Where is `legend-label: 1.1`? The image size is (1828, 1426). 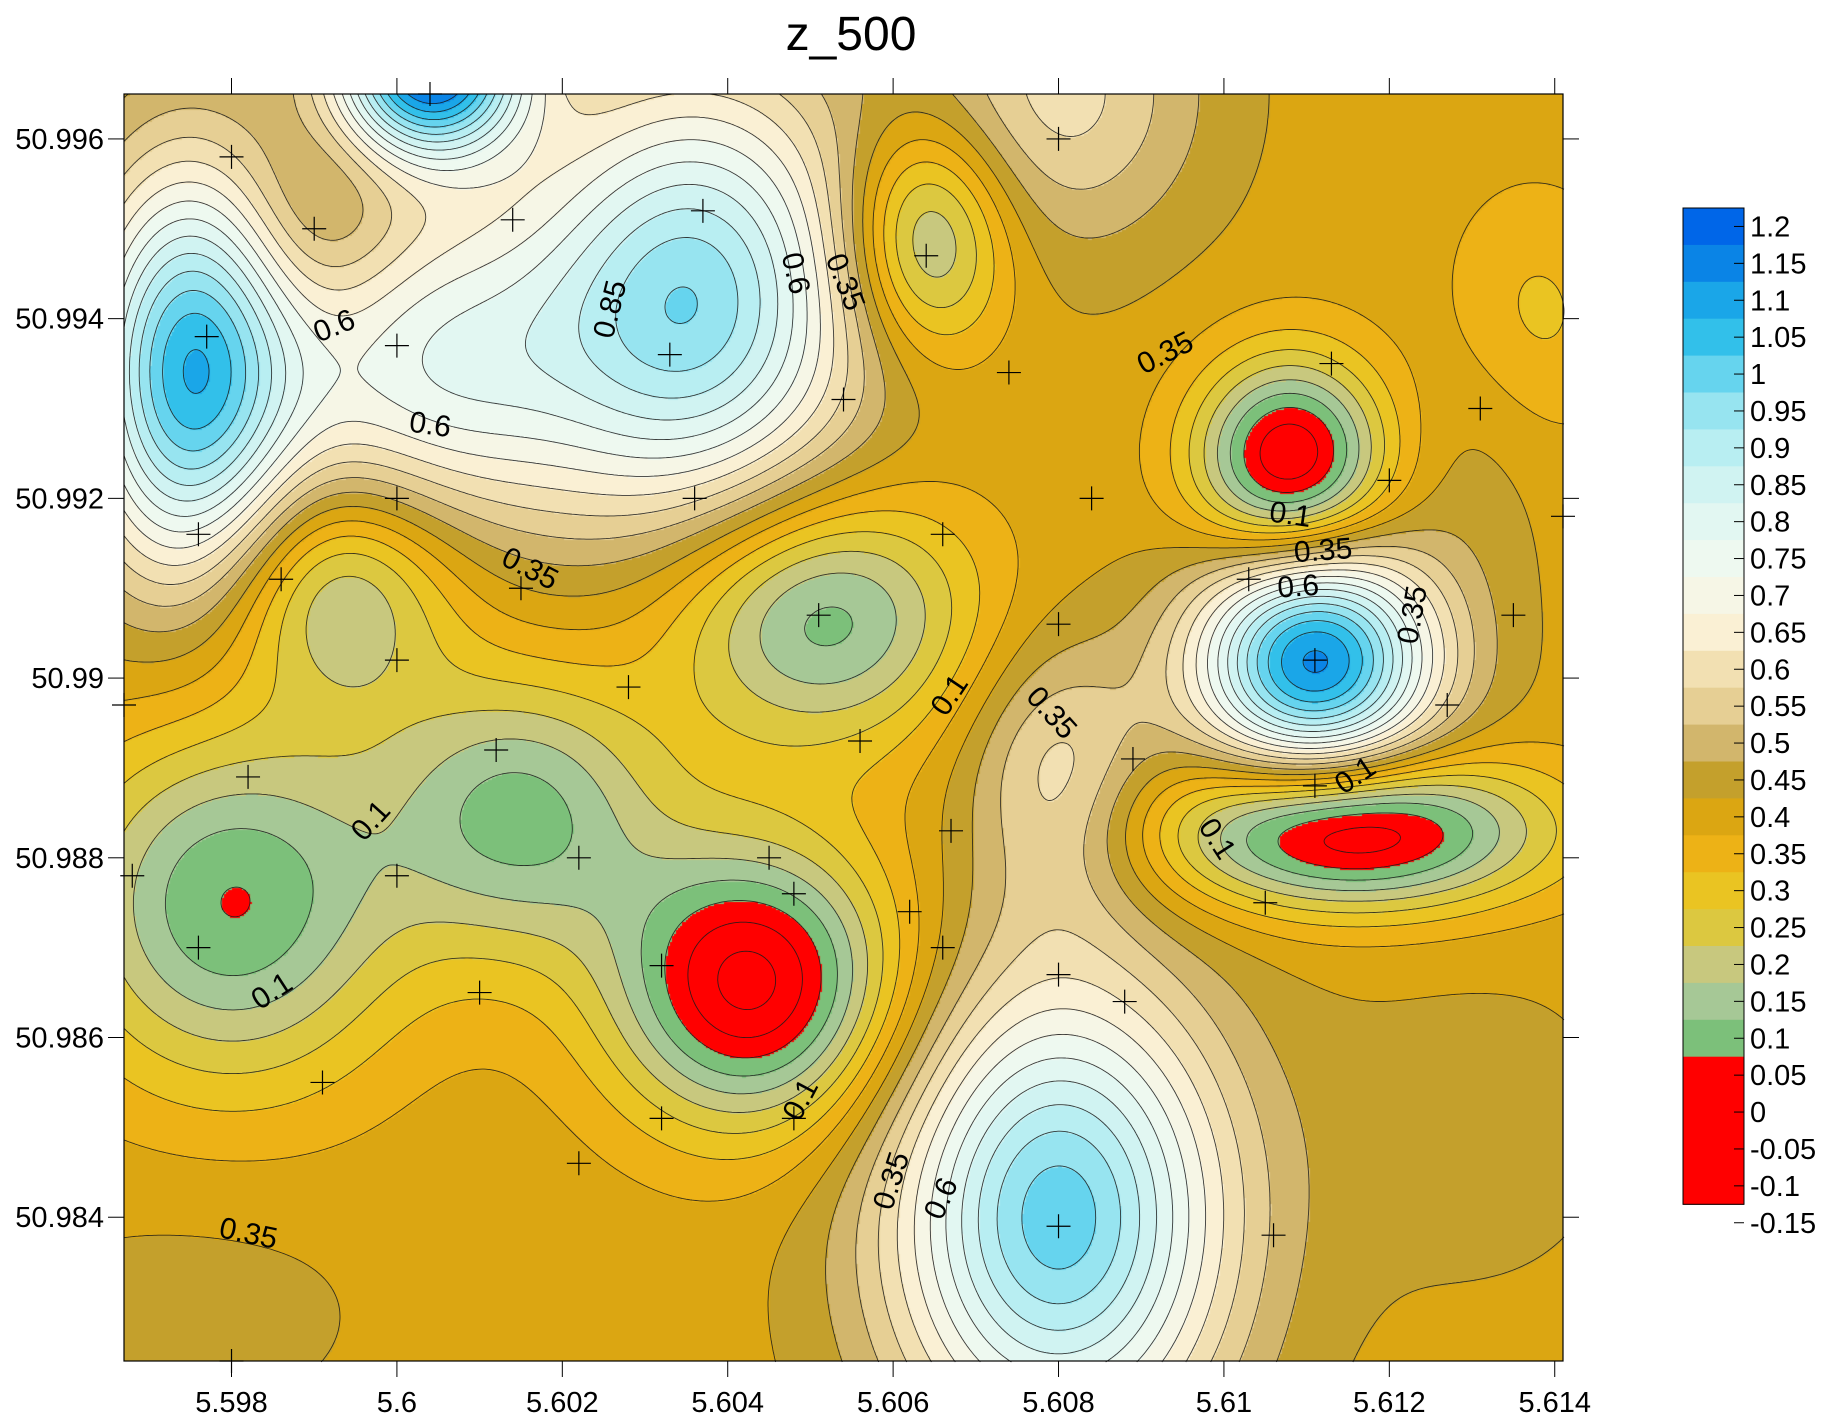
legend-label: 1.1 is located at coordinates (1770, 301).